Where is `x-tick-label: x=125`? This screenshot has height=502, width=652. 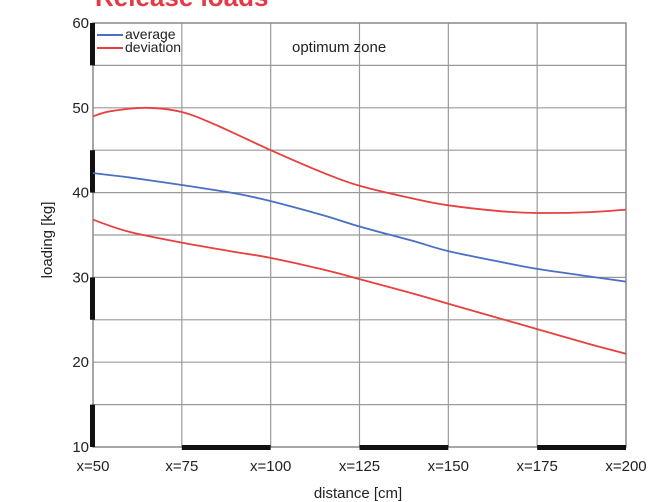 x-tick-label: x=125 is located at coordinates (359, 466).